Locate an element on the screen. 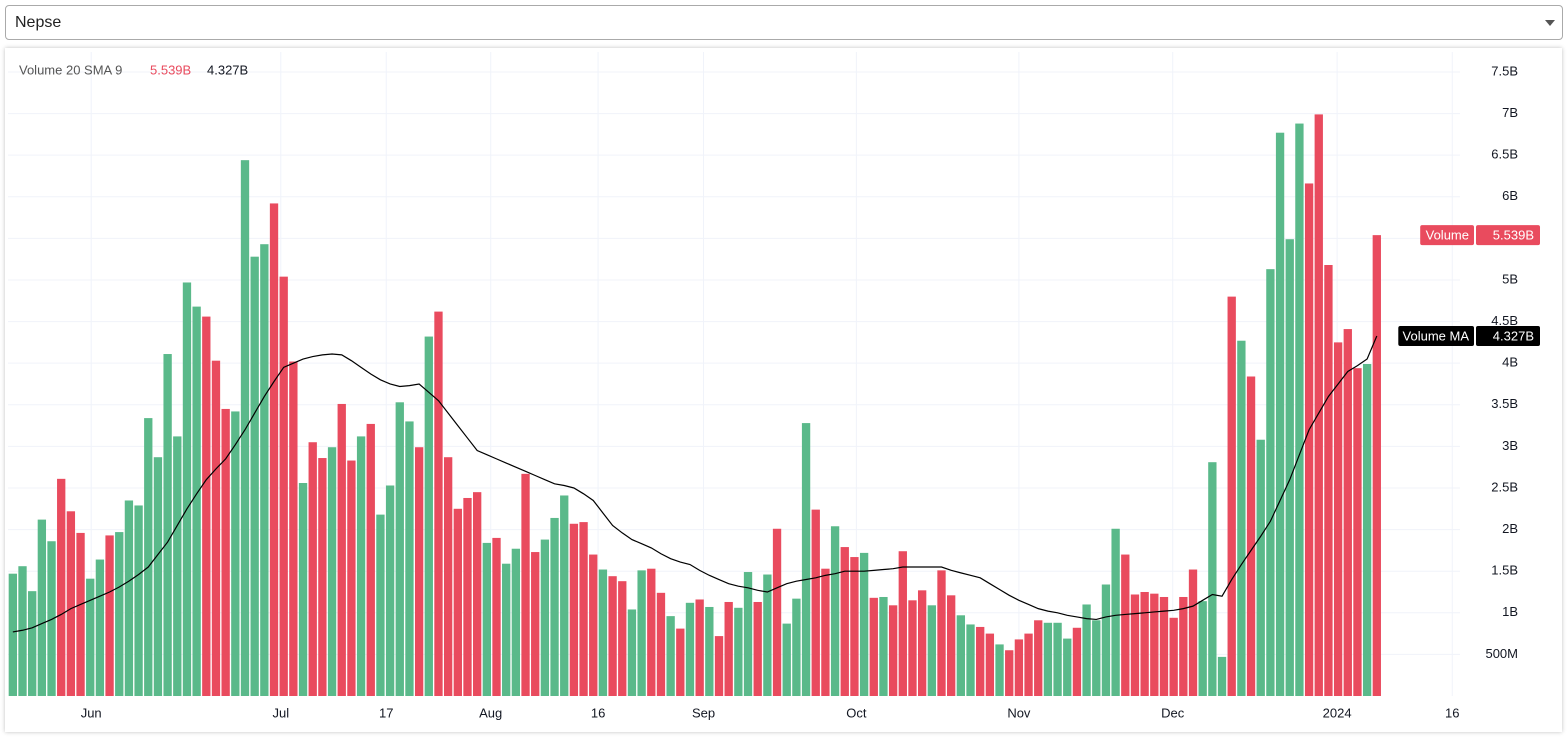 This screenshot has width=1568, height=740. badge-name: Volume is located at coordinates (1447, 235).